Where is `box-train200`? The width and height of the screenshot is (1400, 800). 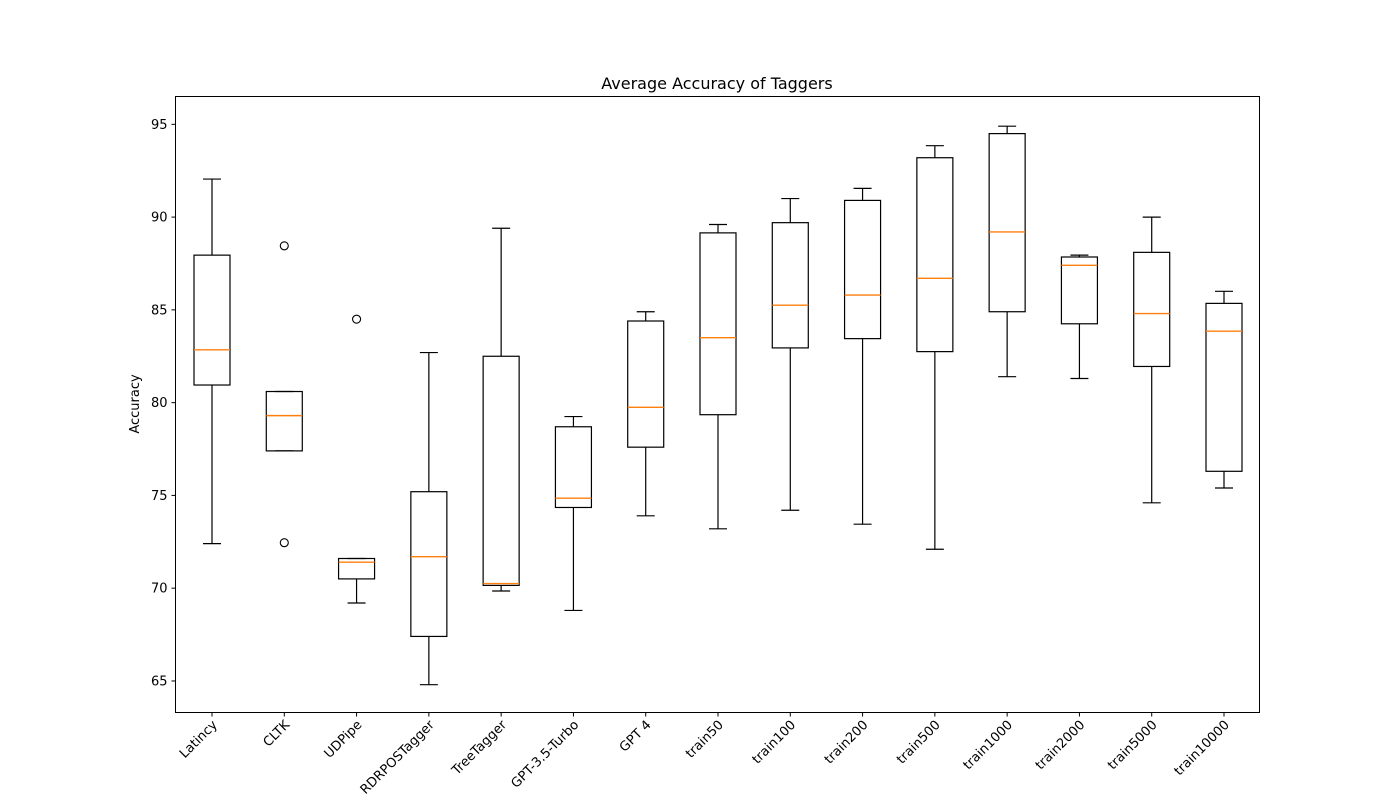
box-train200 is located at coordinates (862, 356).